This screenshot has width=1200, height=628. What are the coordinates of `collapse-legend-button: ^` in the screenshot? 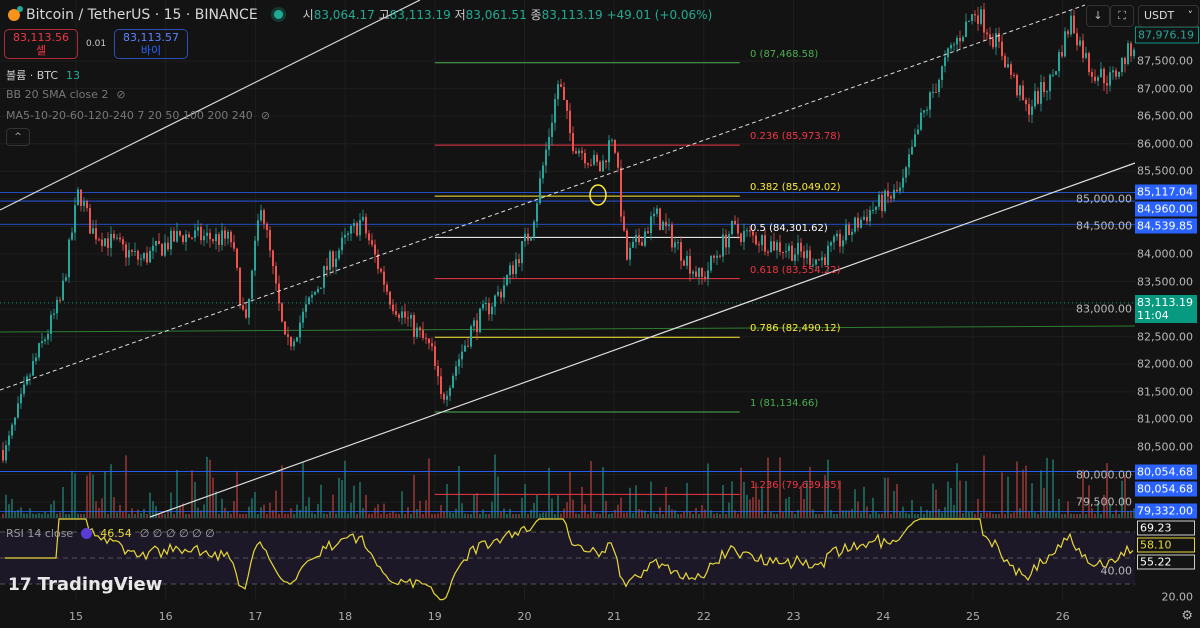 It's located at (18, 137).